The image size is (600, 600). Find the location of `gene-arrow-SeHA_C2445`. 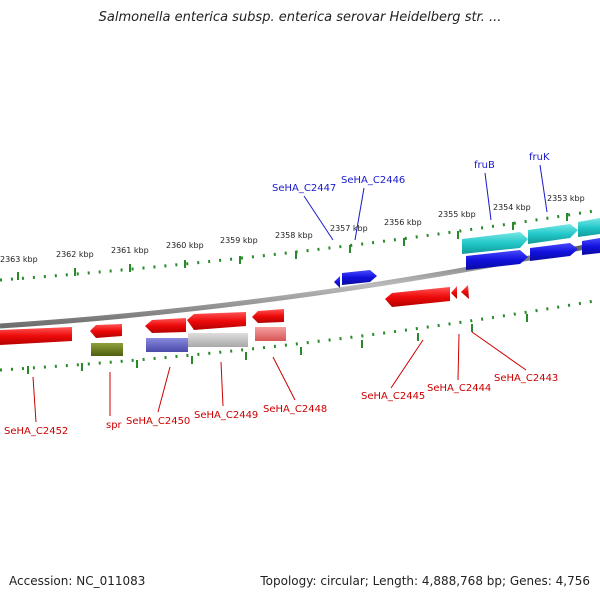

gene-arrow-SeHA_C2445 is located at coordinates (417, 297).